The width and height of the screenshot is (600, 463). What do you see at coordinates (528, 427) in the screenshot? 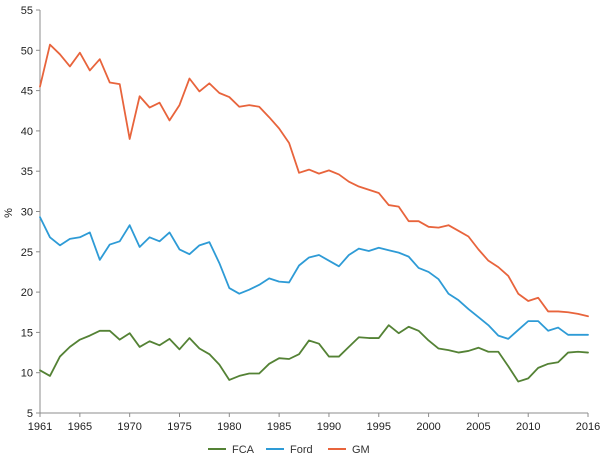
I see `x-tick-label: 2010` at bounding box center [528, 427].